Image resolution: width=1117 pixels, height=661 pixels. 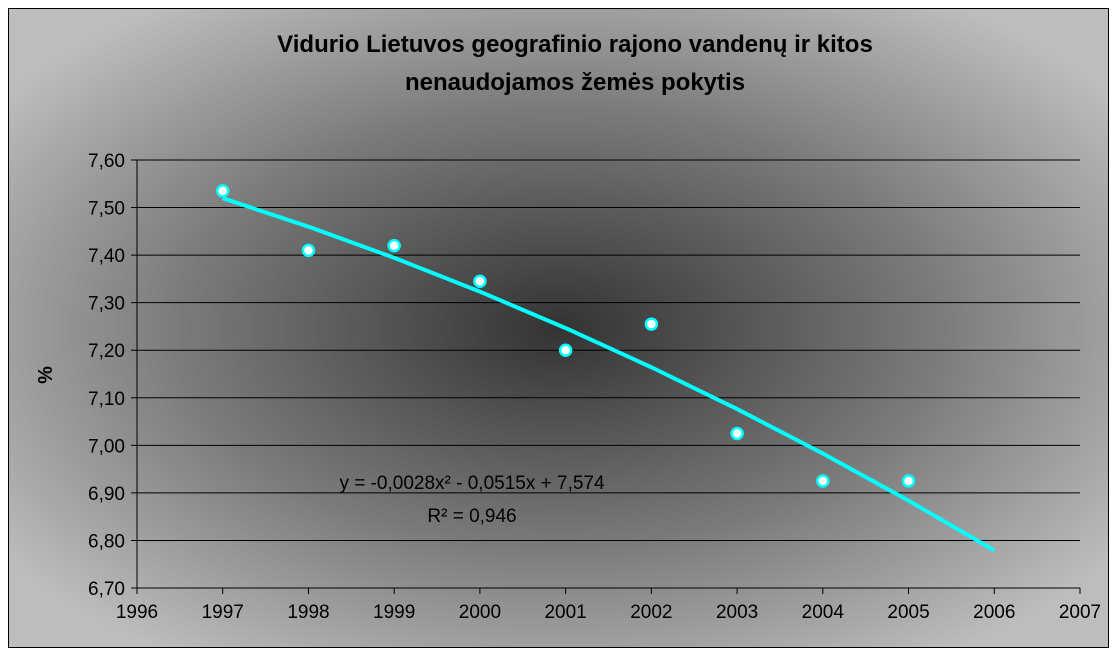 What do you see at coordinates (106, 541) in the screenshot?
I see `y-tick-label: 6,80` at bounding box center [106, 541].